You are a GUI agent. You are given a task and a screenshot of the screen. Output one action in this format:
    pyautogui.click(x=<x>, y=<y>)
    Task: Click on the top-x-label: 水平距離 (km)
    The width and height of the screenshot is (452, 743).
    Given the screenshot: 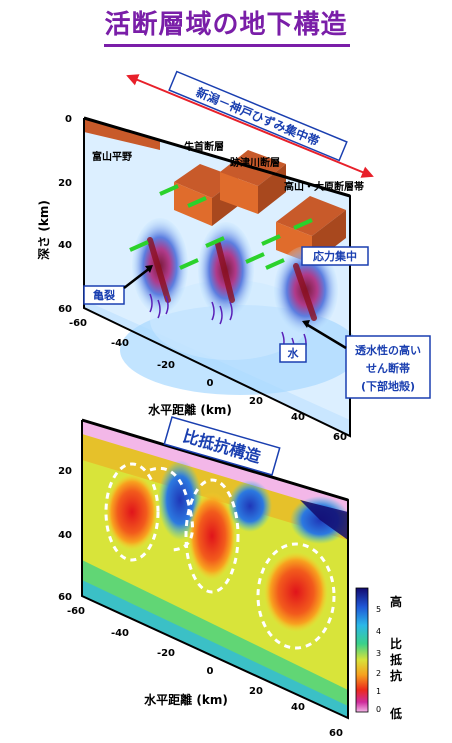 What is the action you would take?
    pyautogui.click(x=190, y=409)
    